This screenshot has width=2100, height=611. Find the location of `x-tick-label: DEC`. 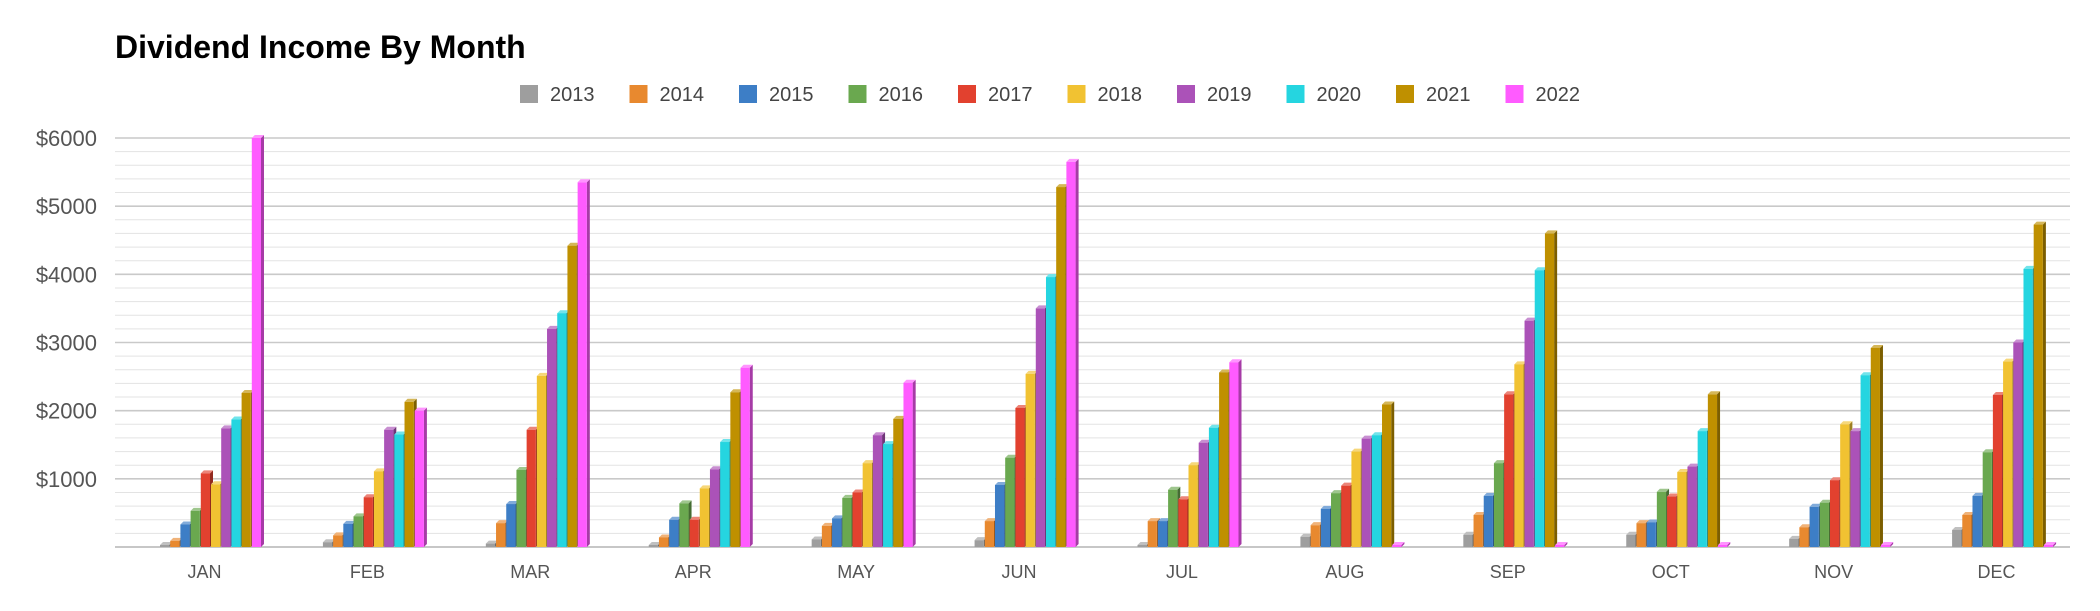

x-tick-label: DEC is located at coordinates (1997, 572).